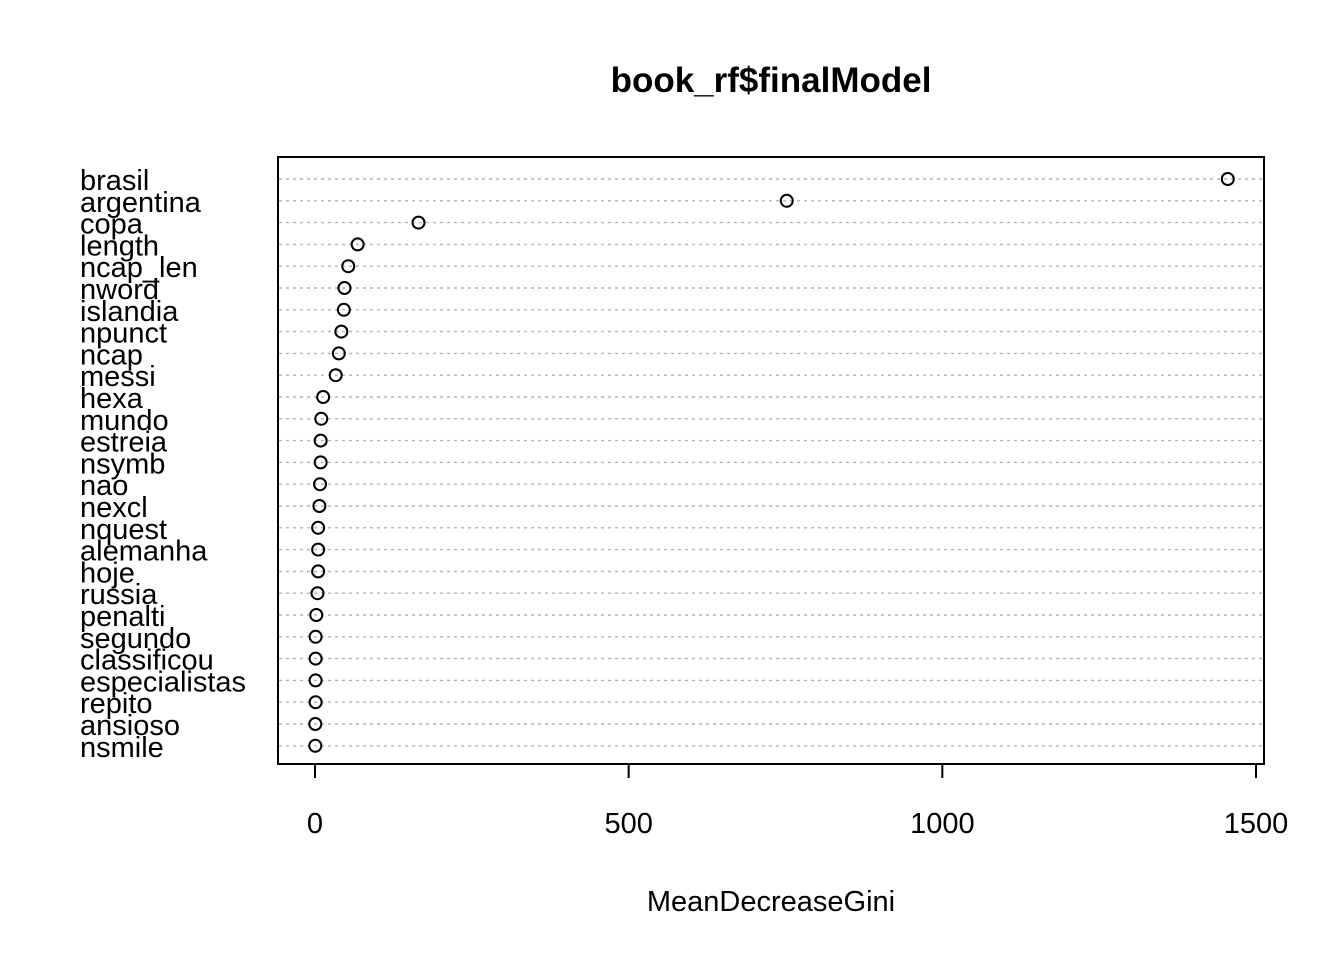 This screenshot has width=1344, height=960. What do you see at coordinates (130, 726) in the screenshot?
I see `variable-label: ansioso` at bounding box center [130, 726].